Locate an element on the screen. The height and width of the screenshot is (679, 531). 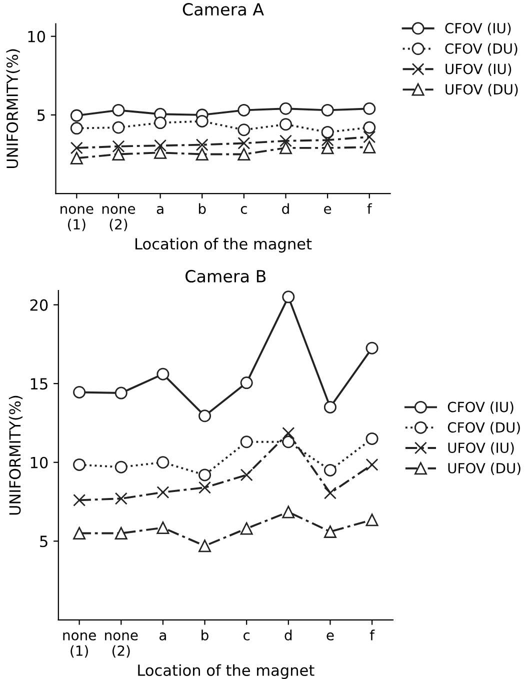
chart-title: Camera A is located at coordinates (223, 9).